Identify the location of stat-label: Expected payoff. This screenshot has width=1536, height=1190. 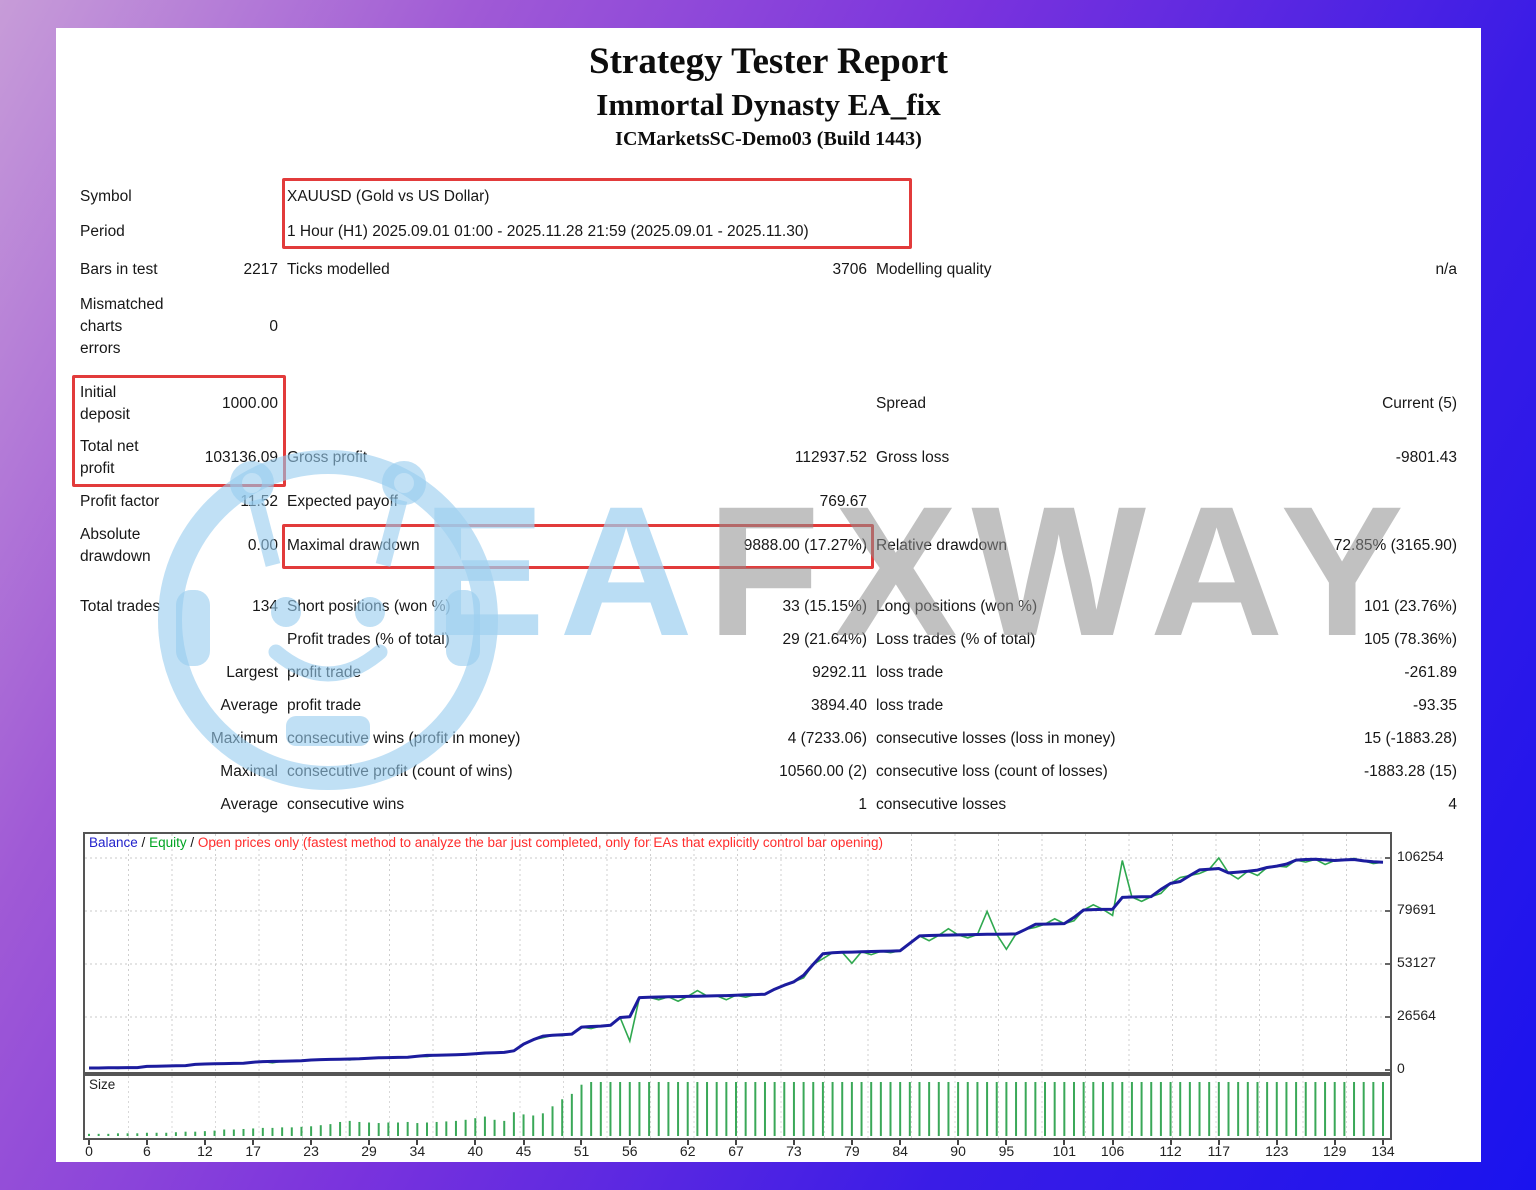
(342, 501).